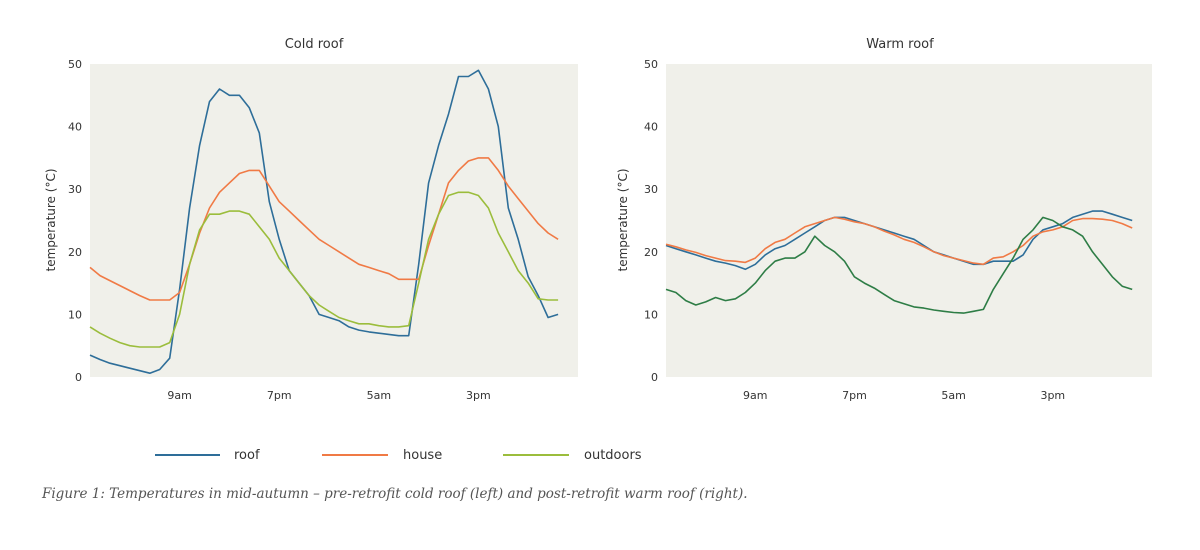  What do you see at coordinates (422, 455) in the screenshot?
I see `legend-label-house: house` at bounding box center [422, 455].